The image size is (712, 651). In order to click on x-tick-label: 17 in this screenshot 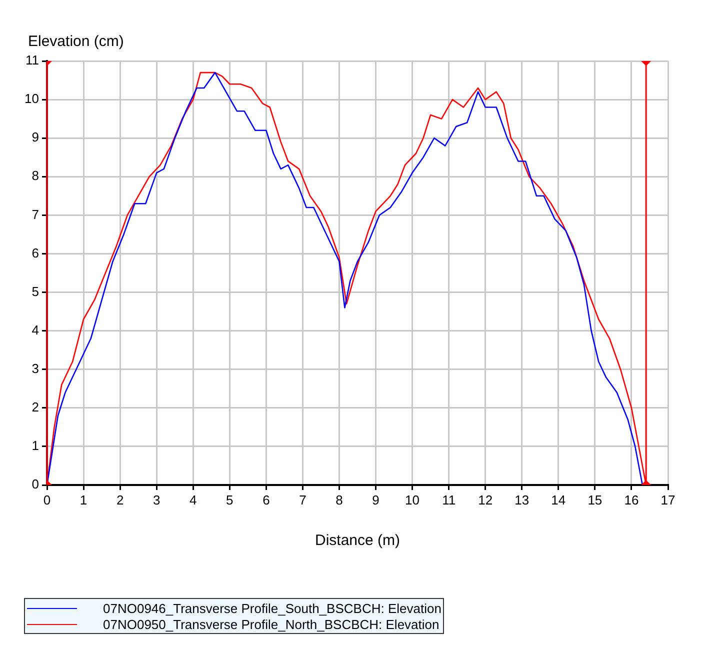, I will do `click(668, 500)`.